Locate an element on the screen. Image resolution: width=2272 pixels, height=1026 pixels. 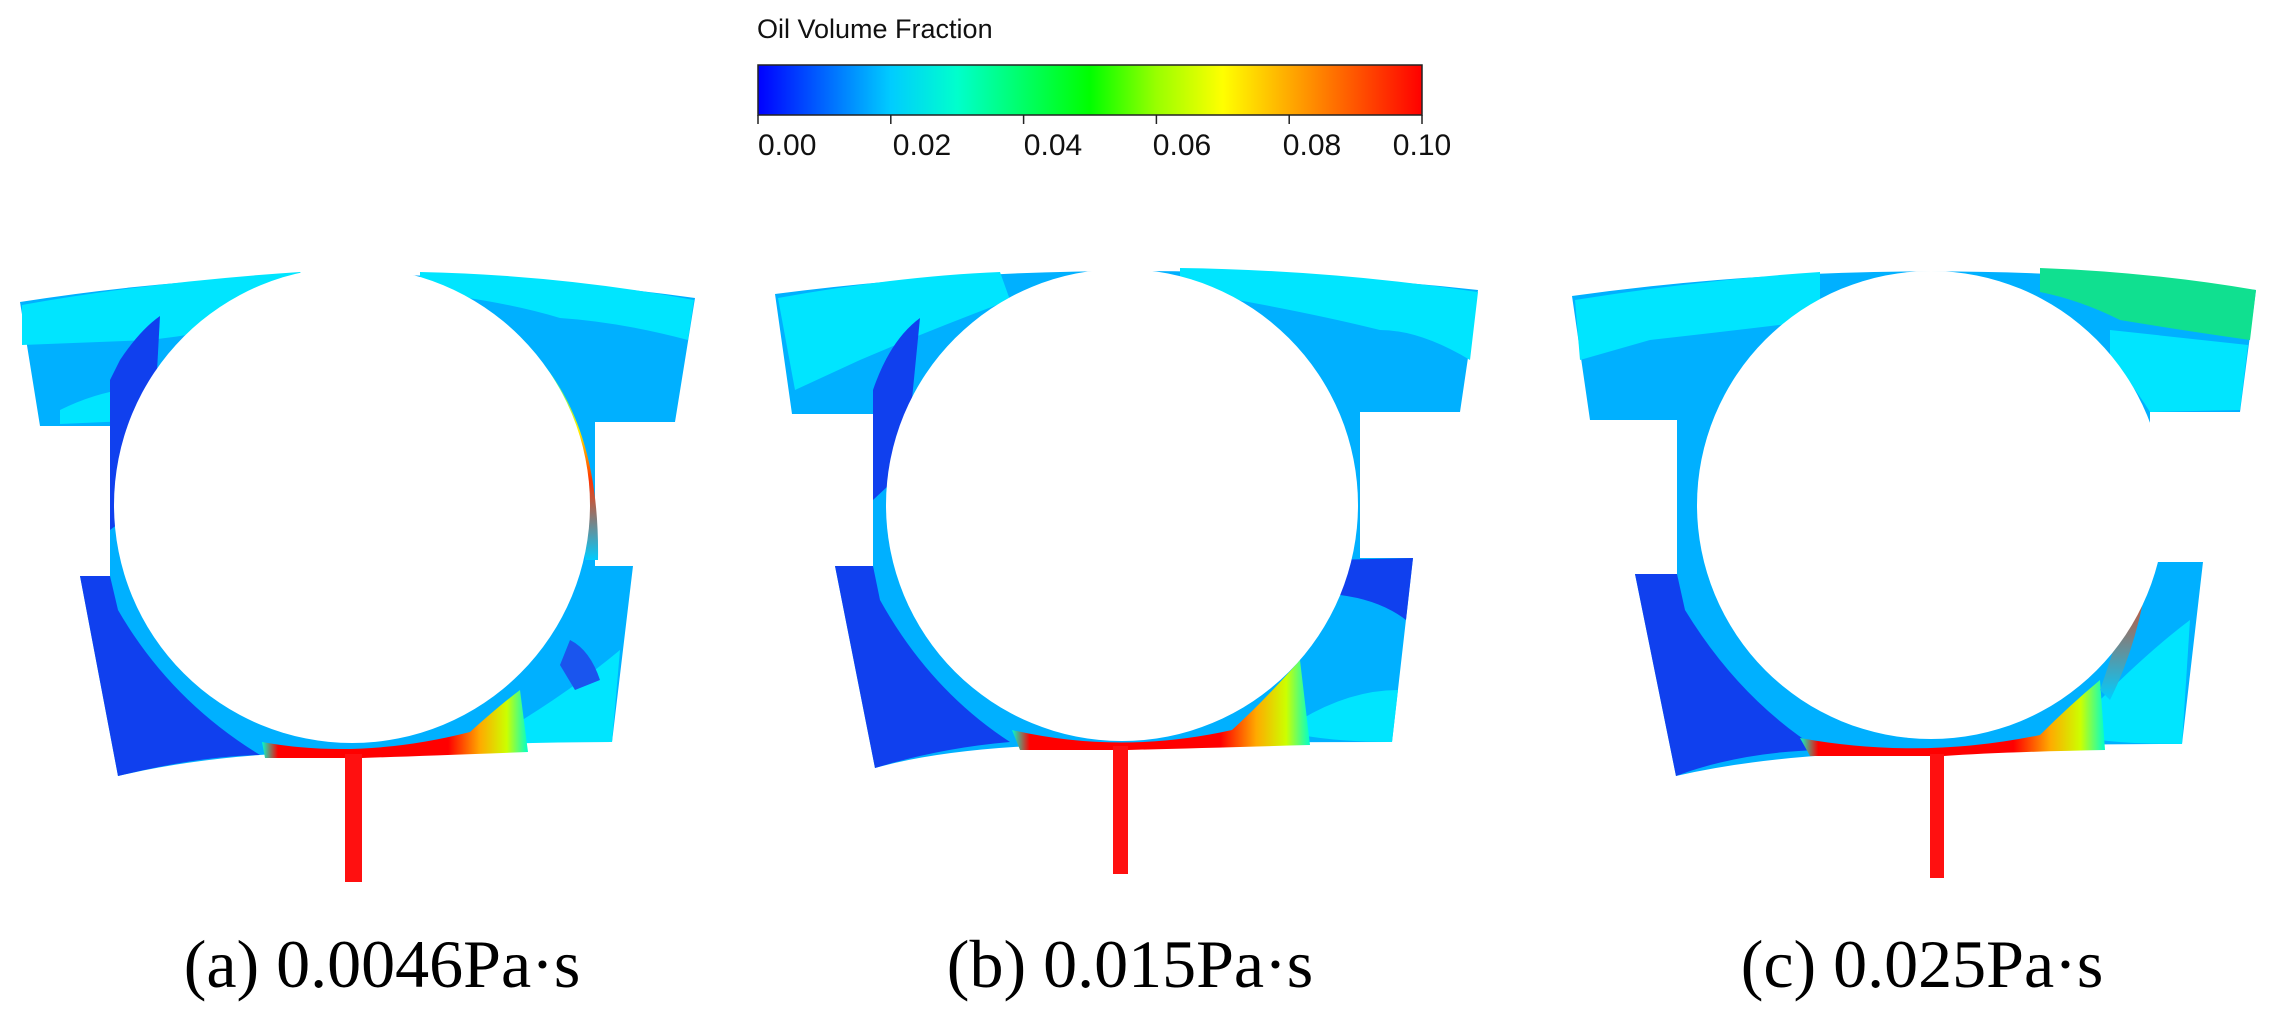
panel-caption: (c) 0.025Pa·s is located at coordinates (1922, 964).